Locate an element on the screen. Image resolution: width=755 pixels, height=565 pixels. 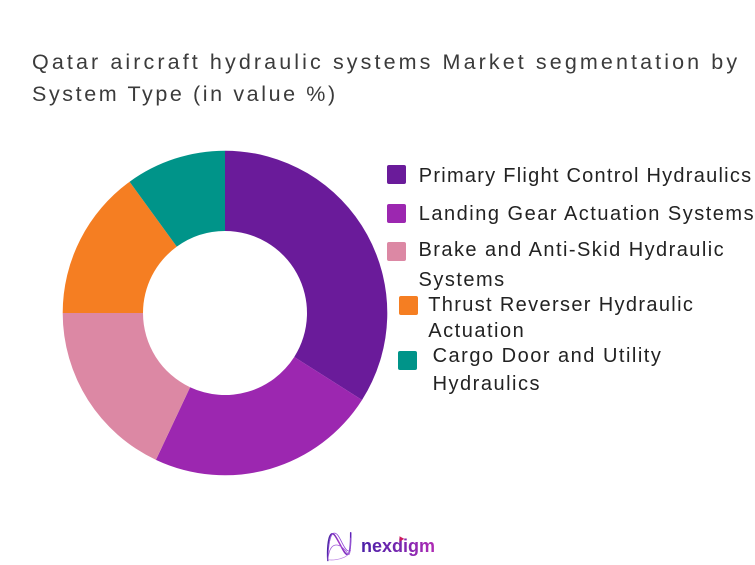
svg-text: nexdigm is located at coordinates (398, 546).